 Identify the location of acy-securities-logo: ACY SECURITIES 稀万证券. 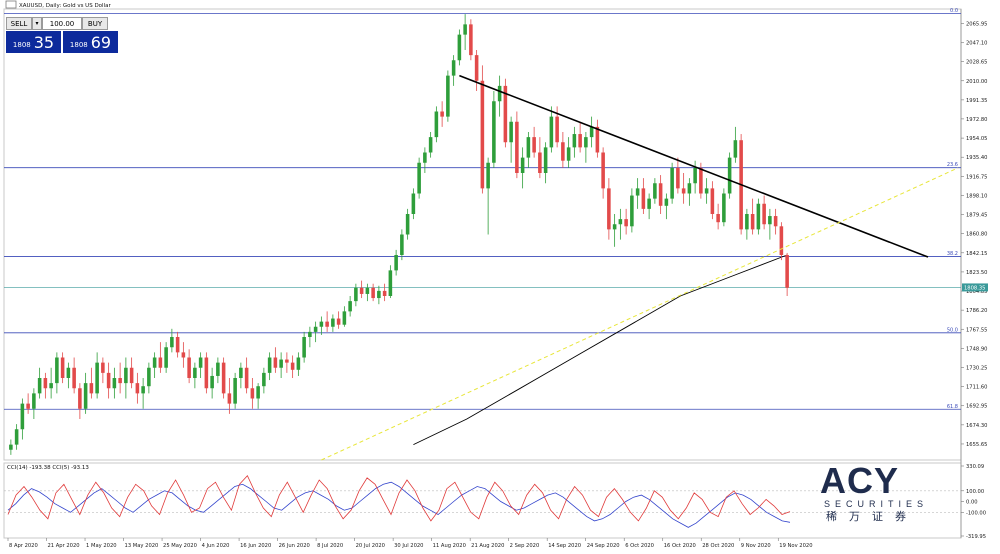
(875, 499).